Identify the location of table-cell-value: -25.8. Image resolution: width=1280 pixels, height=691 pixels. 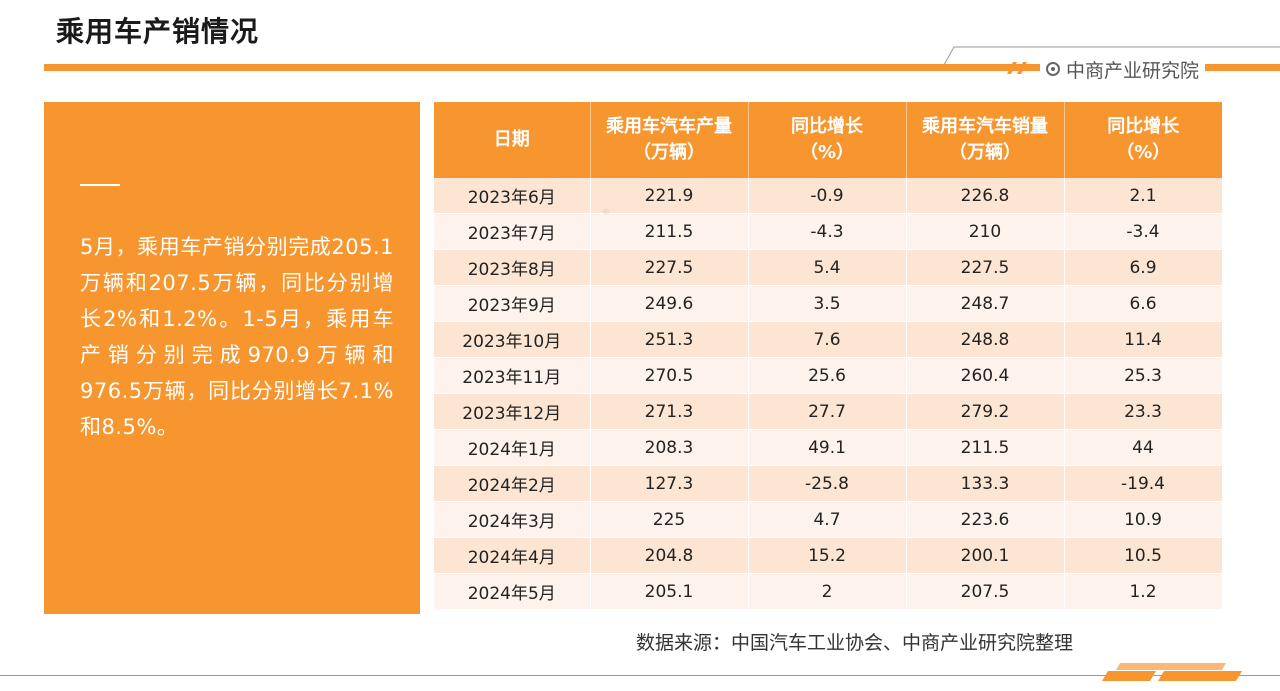
(827, 483).